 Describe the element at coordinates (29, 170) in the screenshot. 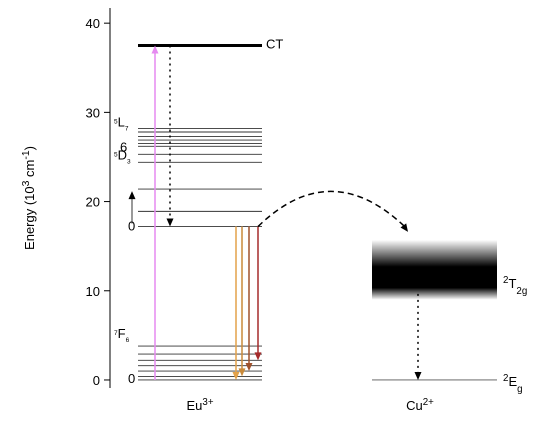

I see `text-part: cm` at that location.